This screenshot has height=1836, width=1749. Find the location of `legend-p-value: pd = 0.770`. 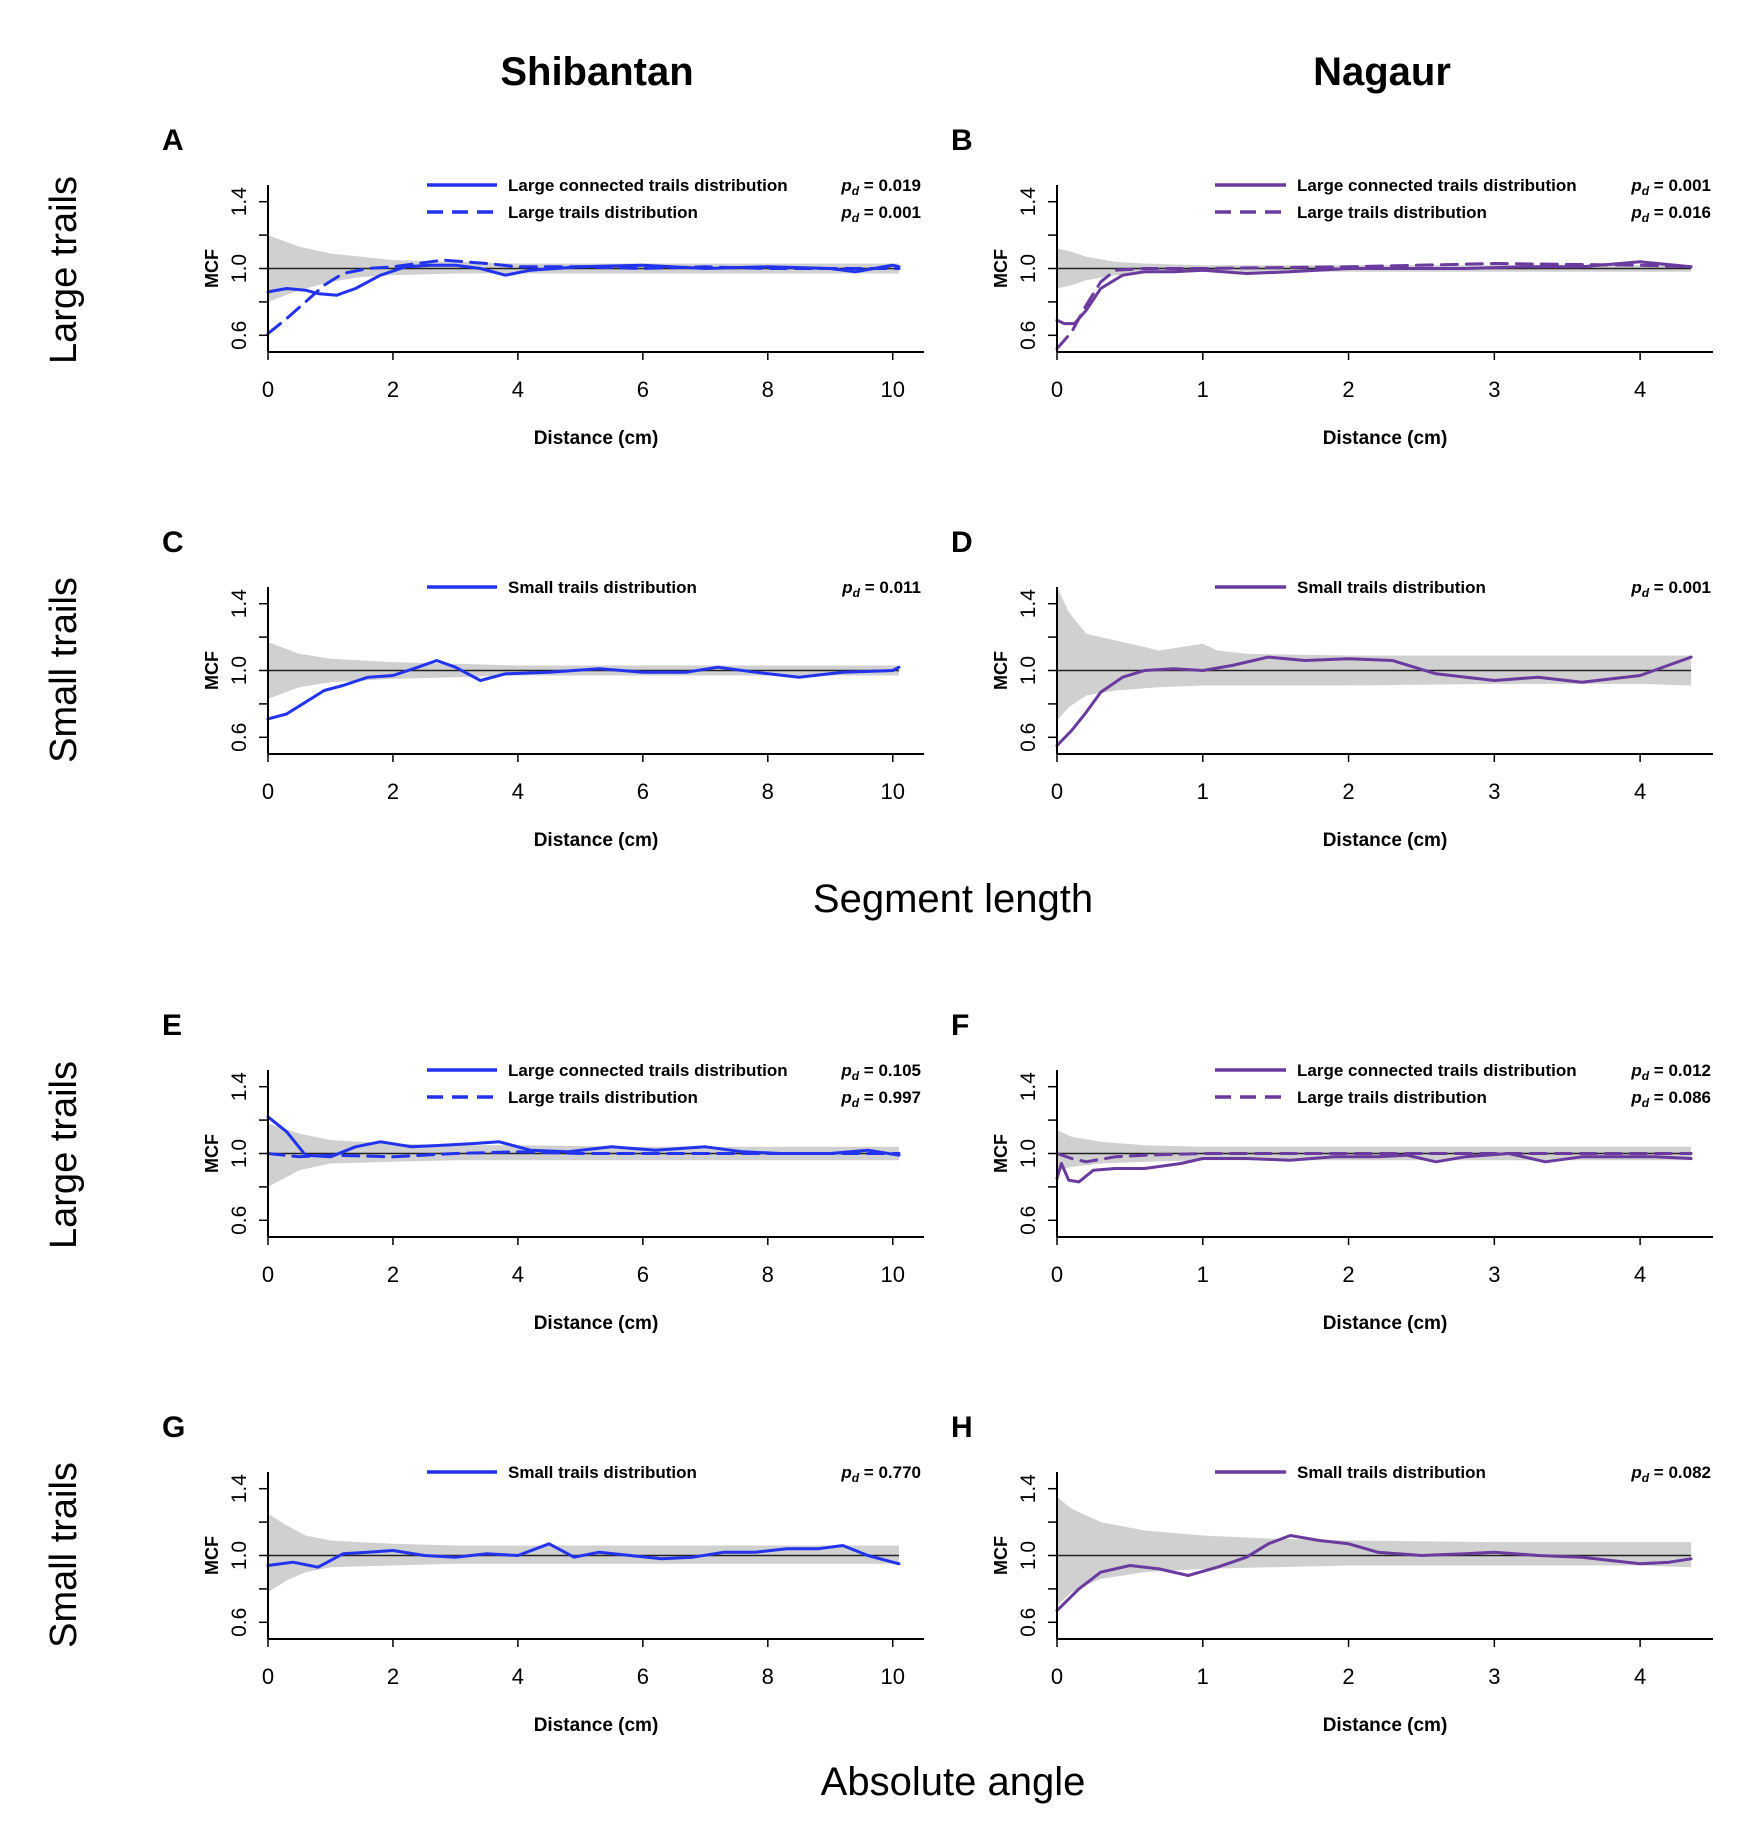

legend-p-value: pd = 0.770 is located at coordinates (880, 1474).